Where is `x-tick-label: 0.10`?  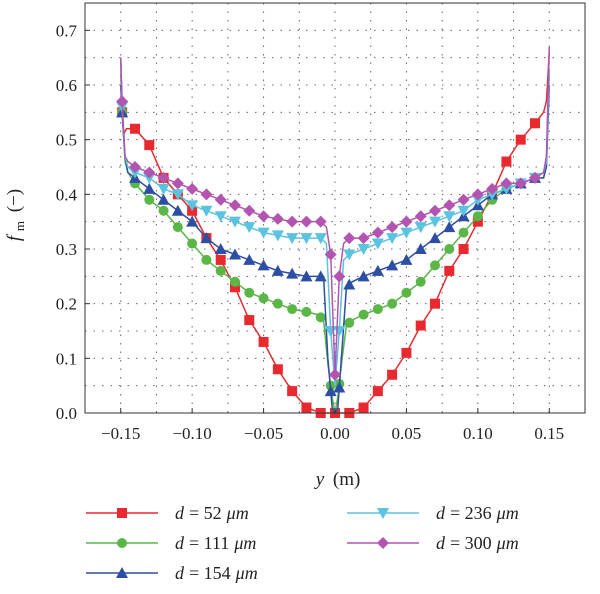 x-tick-label: 0.10 is located at coordinates (478, 433).